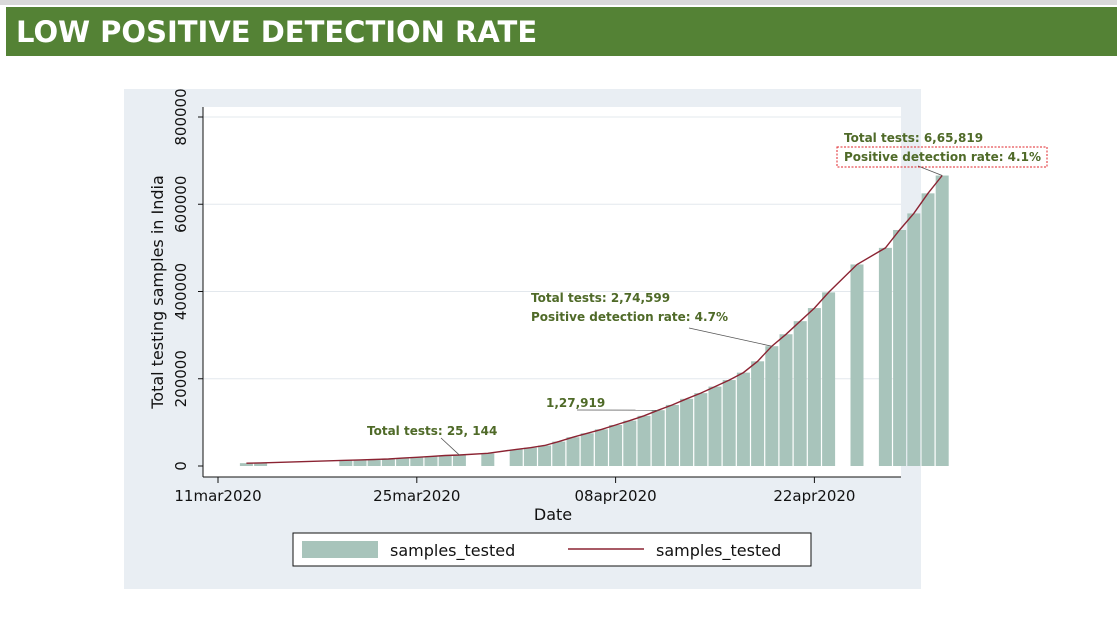 Image resolution: width=1117 pixels, height=623 pixels. Describe the element at coordinates (553, 514) in the screenshot. I see `x-axis-title: Date` at that location.